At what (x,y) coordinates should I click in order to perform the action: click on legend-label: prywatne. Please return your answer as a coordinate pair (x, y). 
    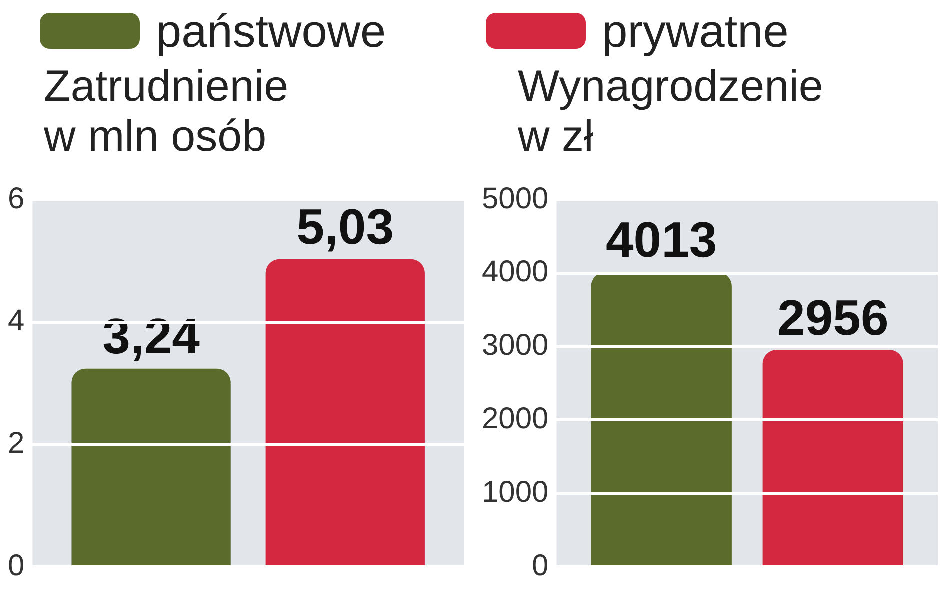
    Looking at the image, I should click on (695, 31).